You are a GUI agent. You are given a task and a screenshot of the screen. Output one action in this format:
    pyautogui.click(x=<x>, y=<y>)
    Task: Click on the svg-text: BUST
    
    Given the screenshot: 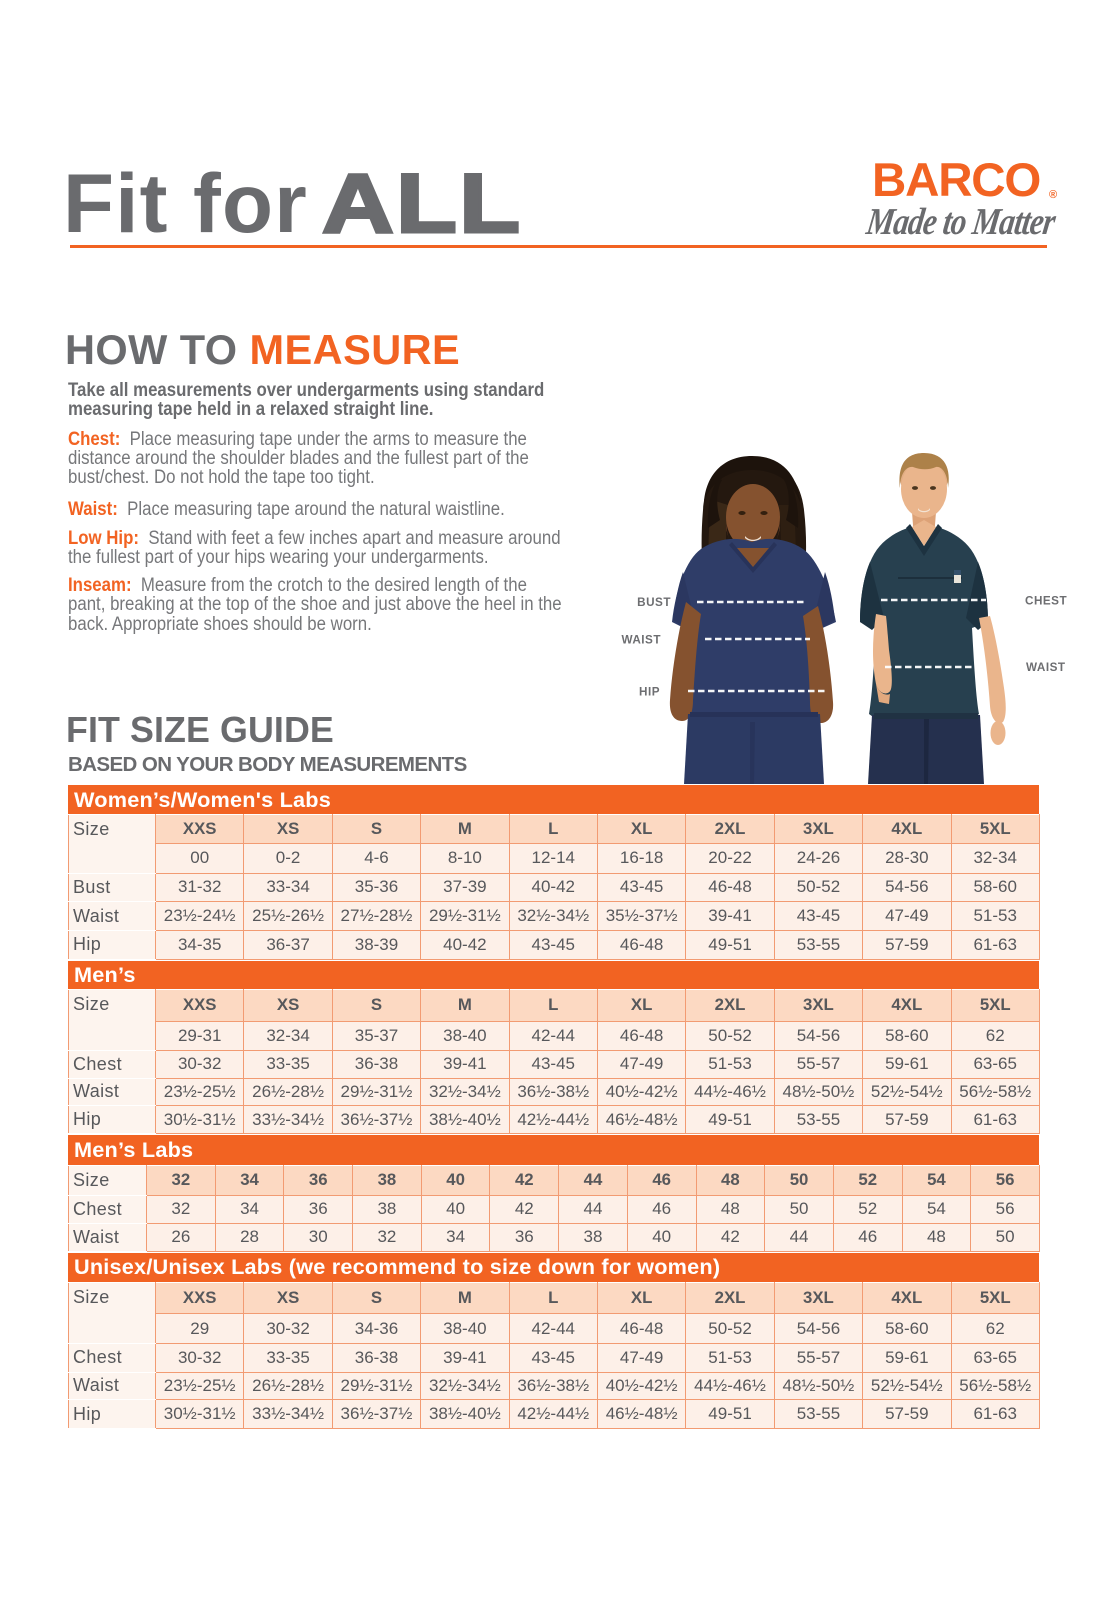 What is the action you would take?
    pyautogui.click(x=654, y=602)
    